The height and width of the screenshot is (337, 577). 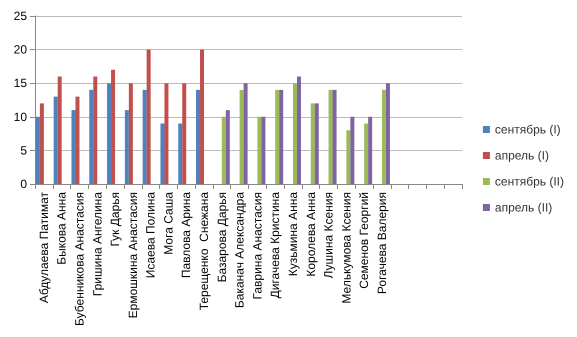 I want to click on x-tick-label: Павлова Арина, so click(x=186, y=235).